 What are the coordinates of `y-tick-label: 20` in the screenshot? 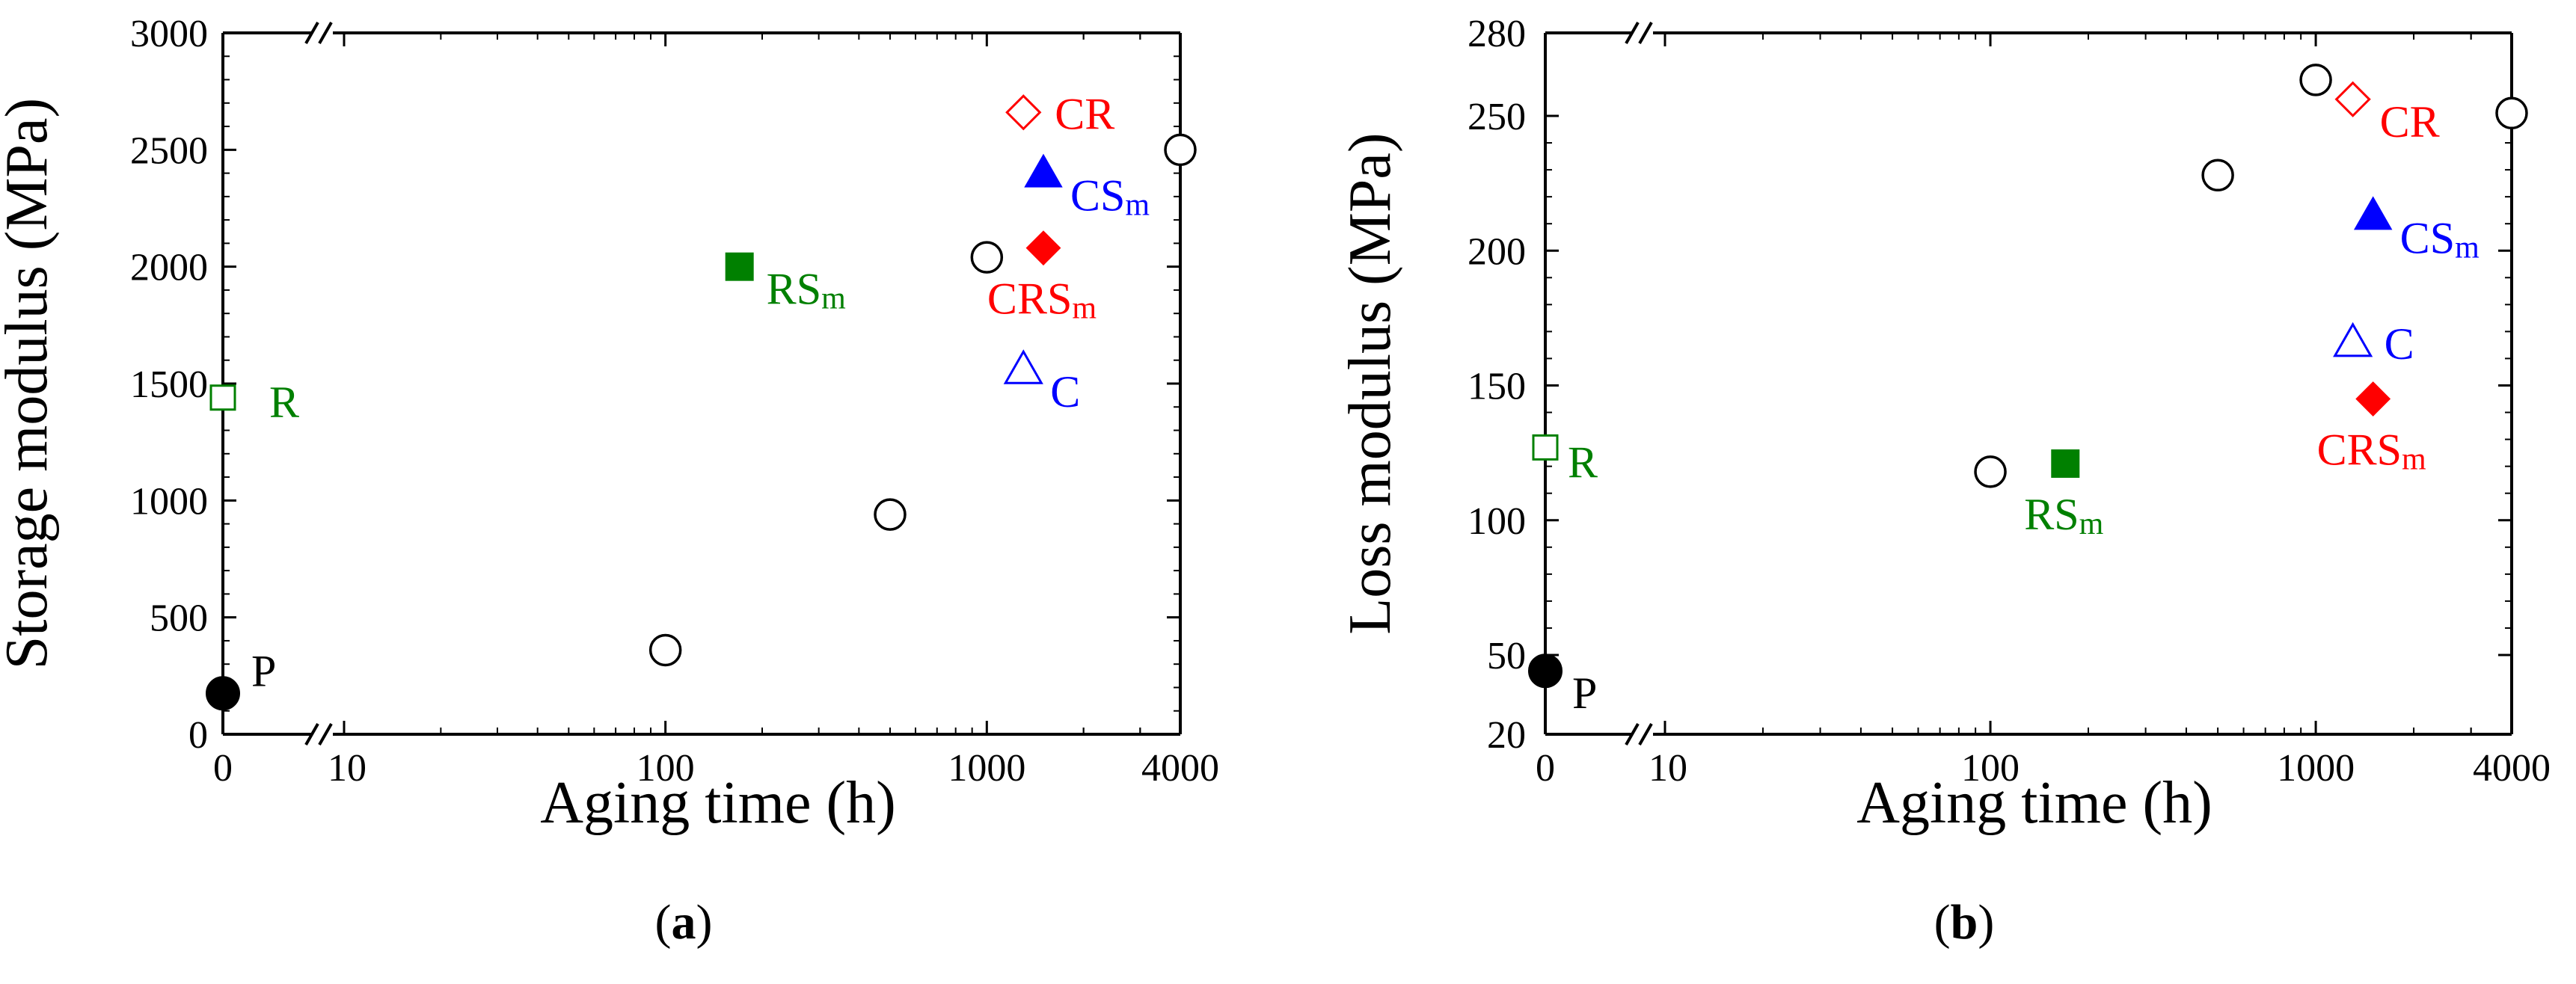 It's located at (1506, 735).